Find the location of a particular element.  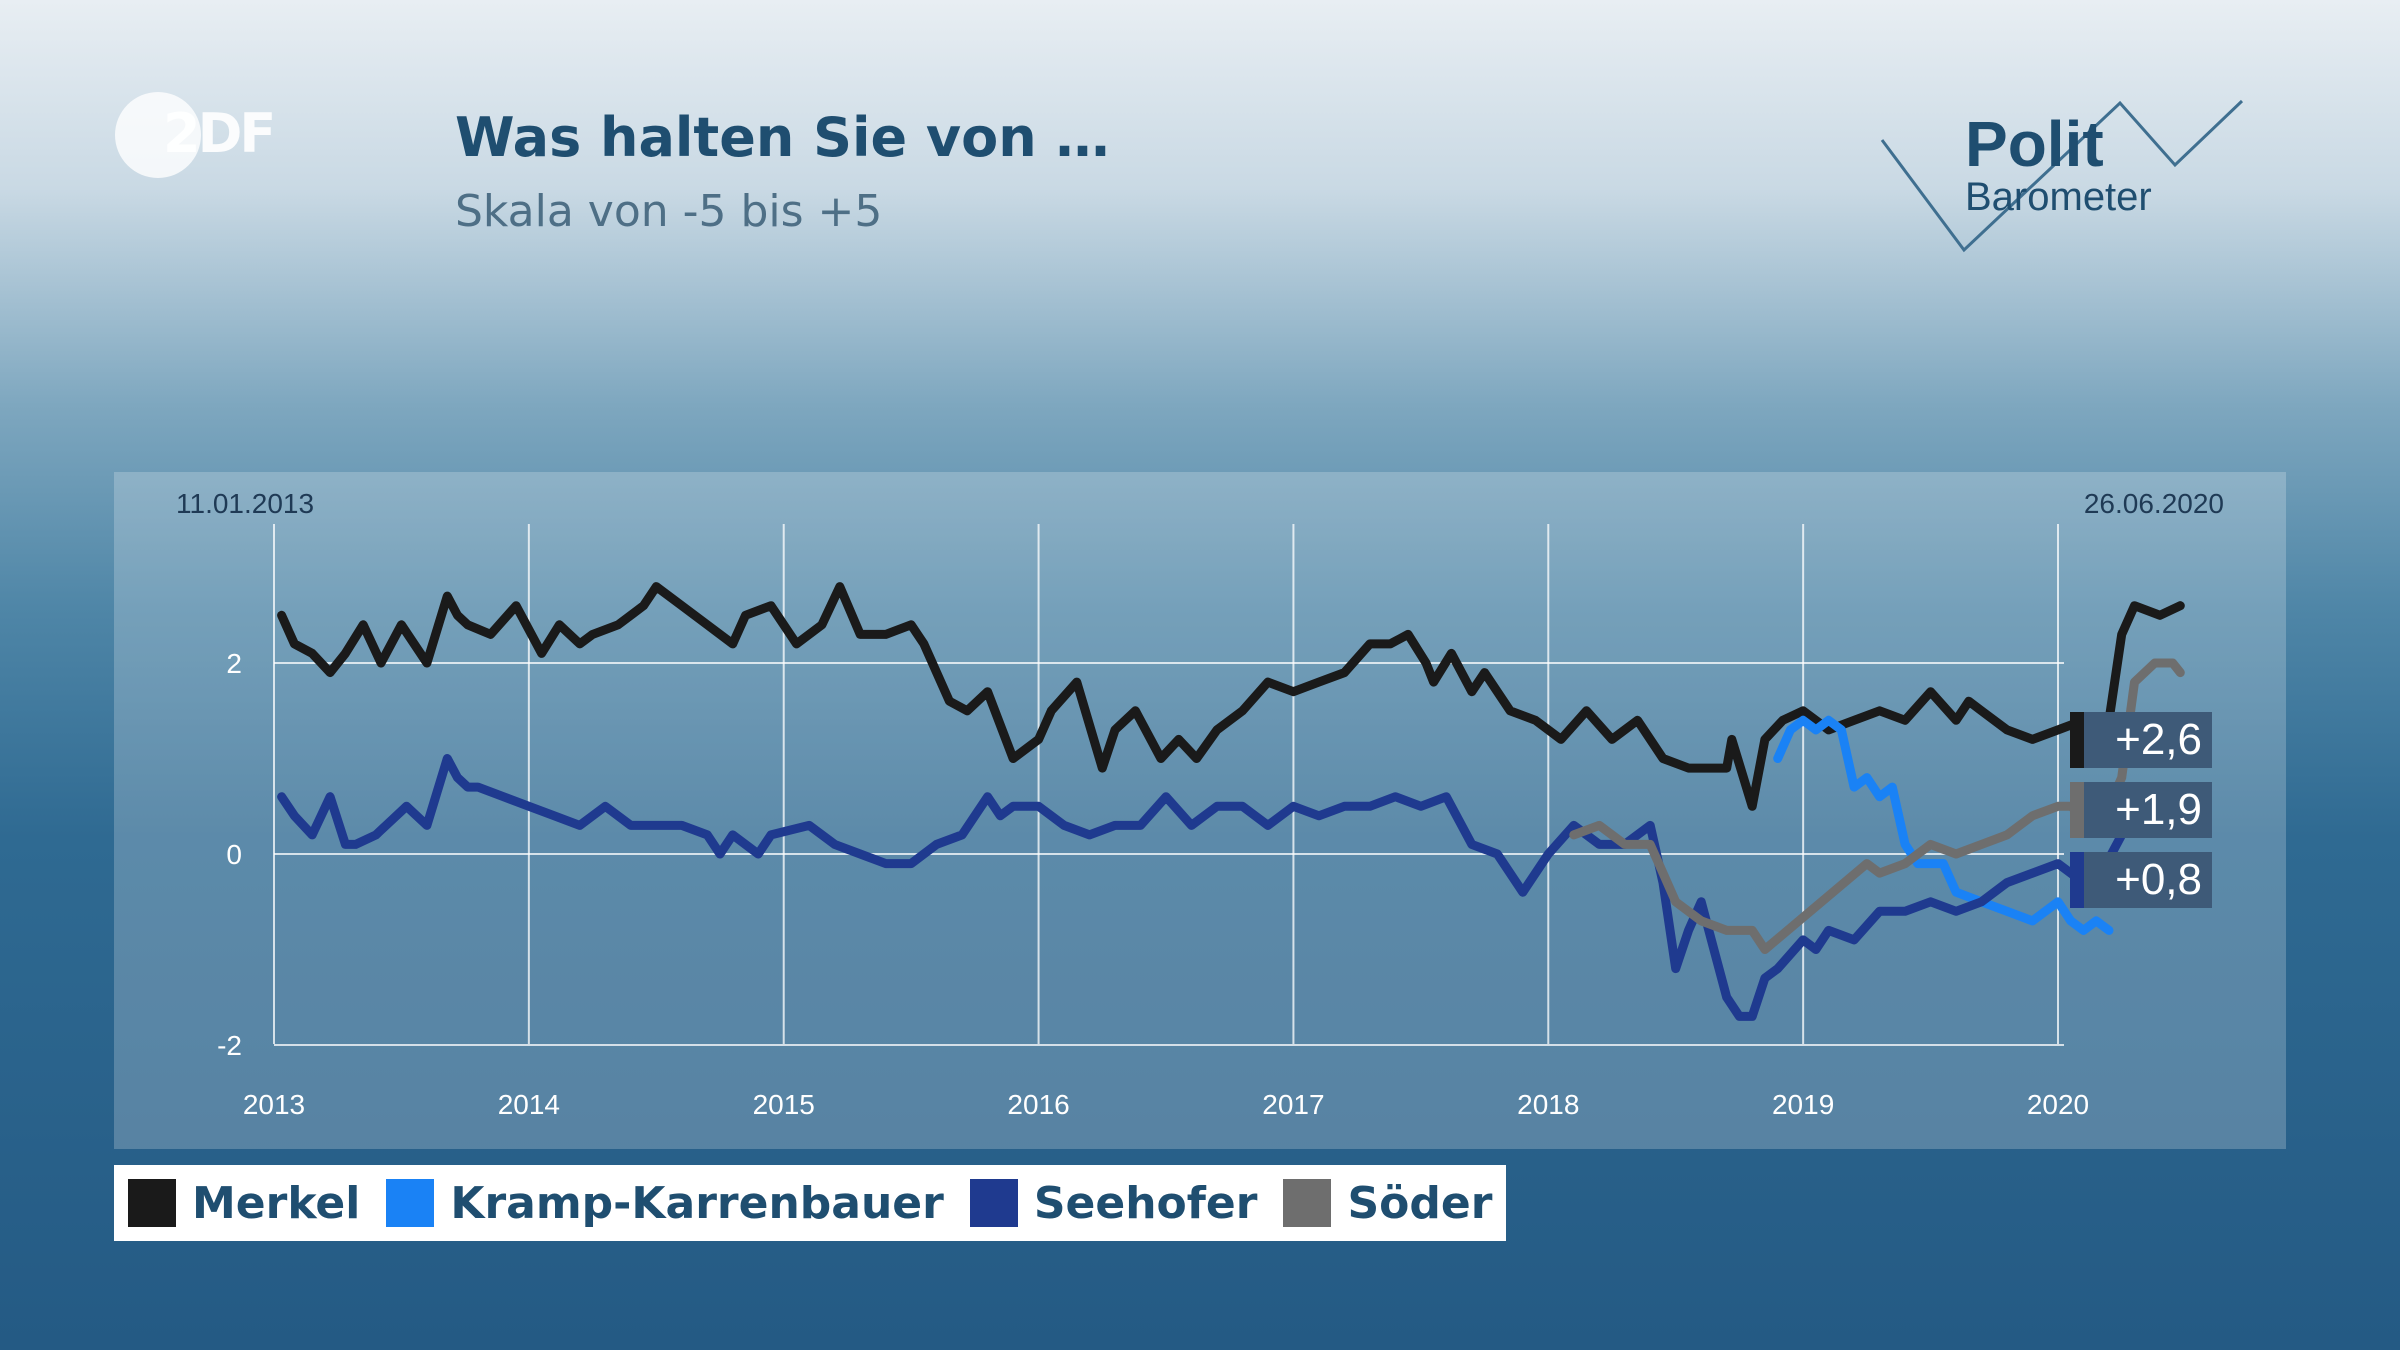

y-tick-label: -2 is located at coordinates (229, 1045).